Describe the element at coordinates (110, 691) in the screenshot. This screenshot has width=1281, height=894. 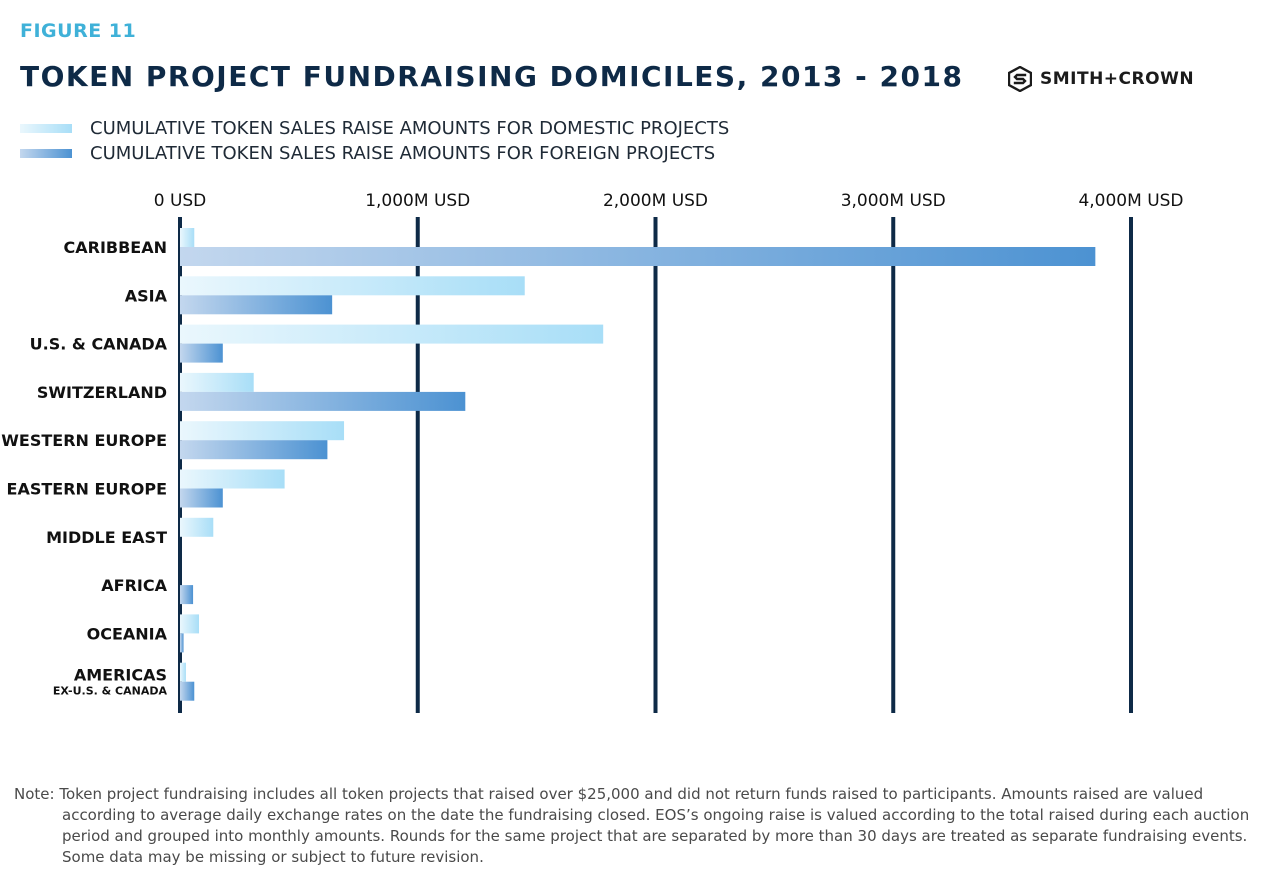
I see `category-sublabel-9: EX-U.S. & CANADA` at that location.